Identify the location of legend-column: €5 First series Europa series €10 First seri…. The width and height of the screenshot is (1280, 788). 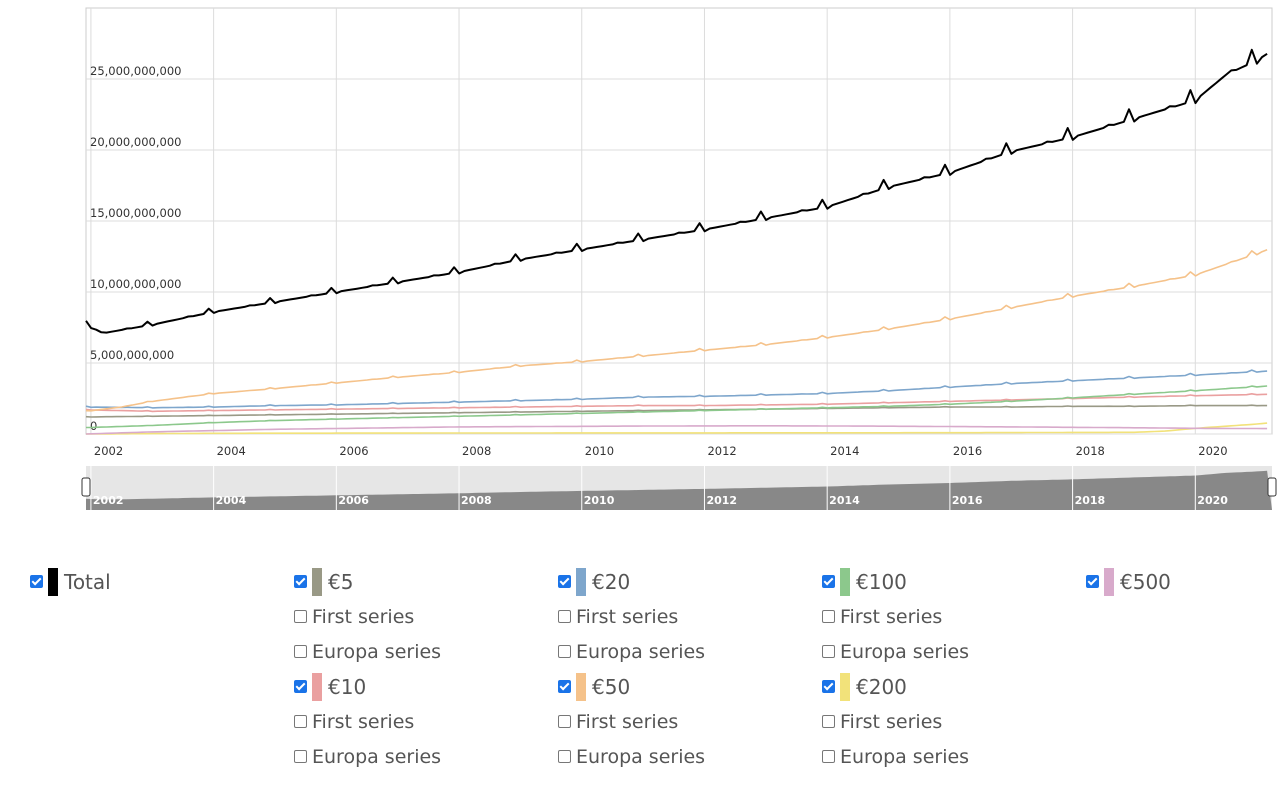
(367, 669).